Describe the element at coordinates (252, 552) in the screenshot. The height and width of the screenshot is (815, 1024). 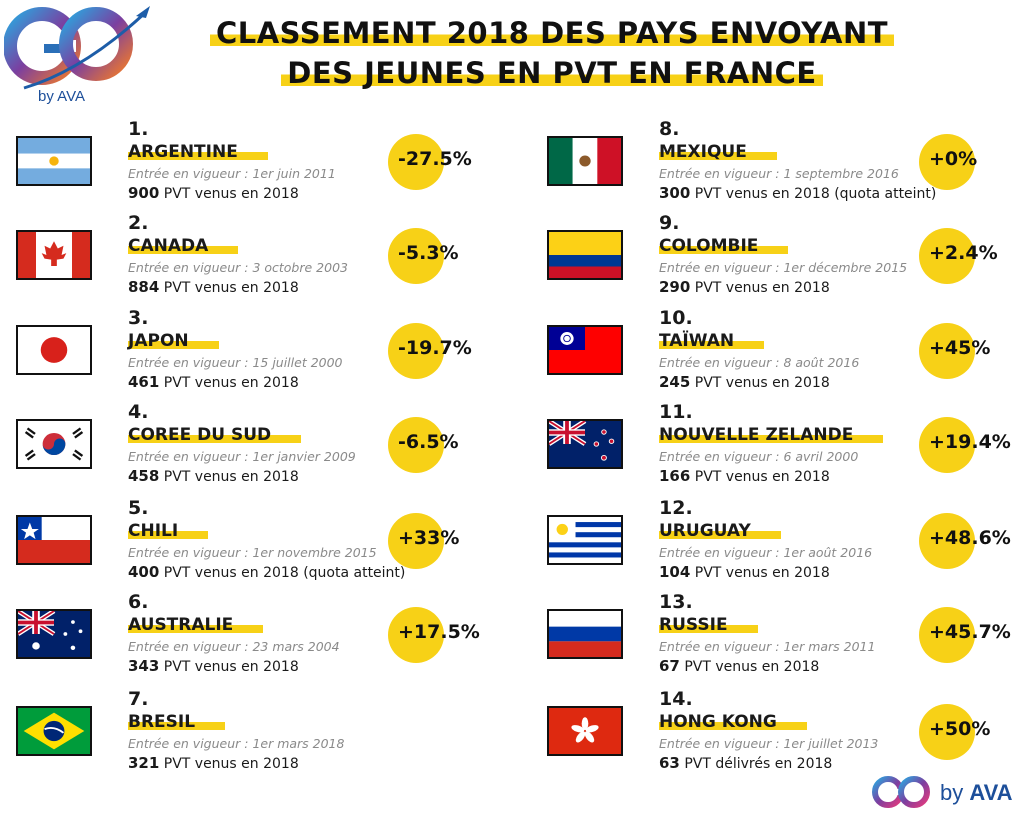
I see `entry-date: Entrée en vigueur : 1er novembre 2015` at that location.